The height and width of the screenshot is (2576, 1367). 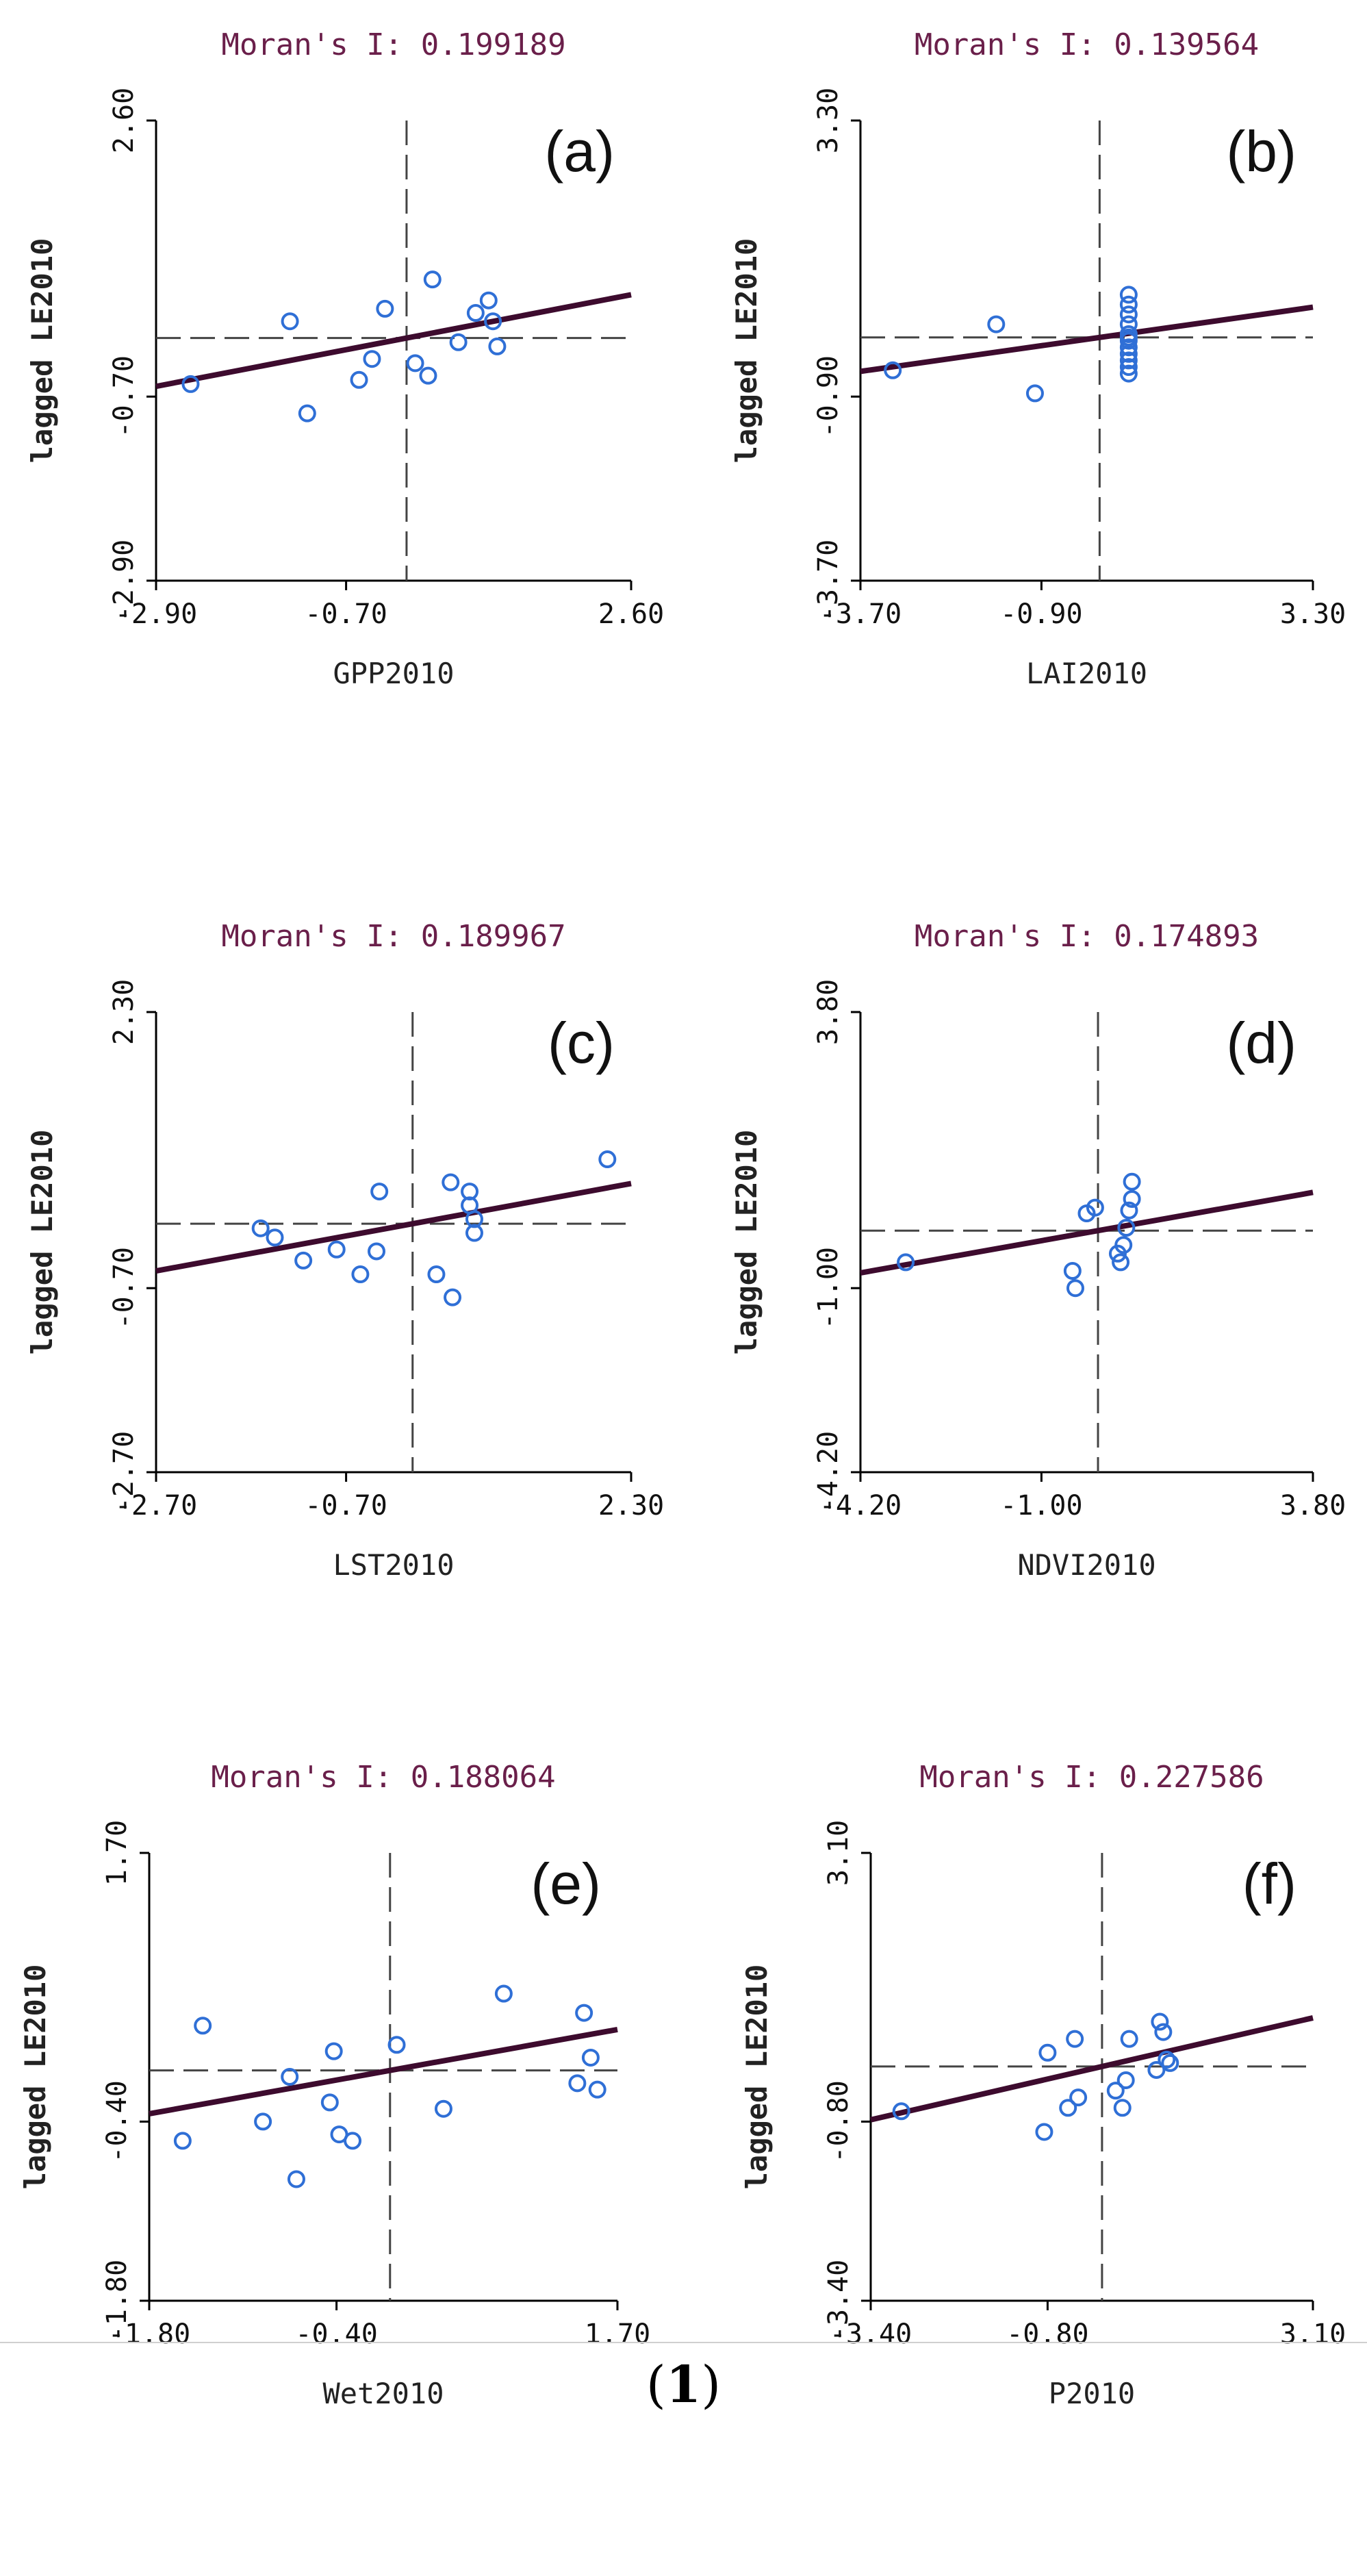 I want to click on y-tick-label: 2.60, so click(x=124, y=120).